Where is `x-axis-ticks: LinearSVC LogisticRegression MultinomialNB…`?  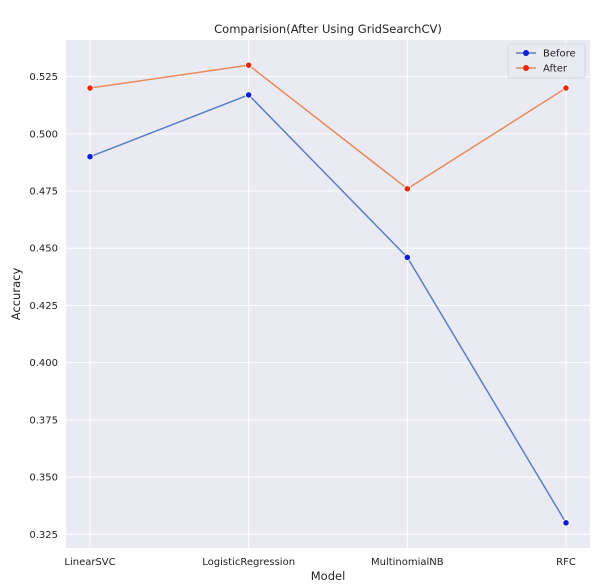
x-axis-ticks: LinearSVC LogisticRegression MultinomialNB… is located at coordinates (319, 562).